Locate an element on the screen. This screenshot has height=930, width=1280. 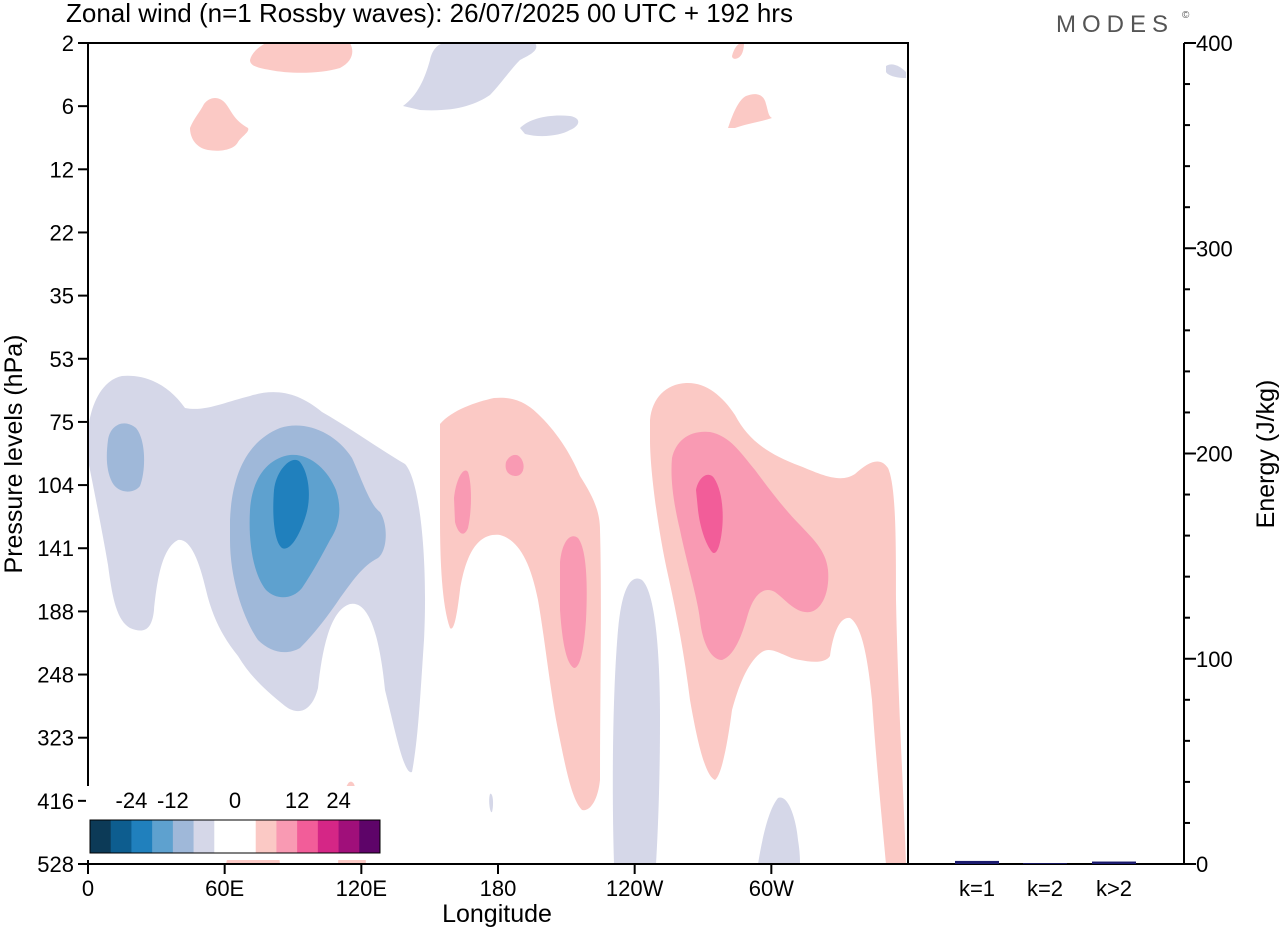
pressure-tick-label: 12 is located at coordinates (62, 169).